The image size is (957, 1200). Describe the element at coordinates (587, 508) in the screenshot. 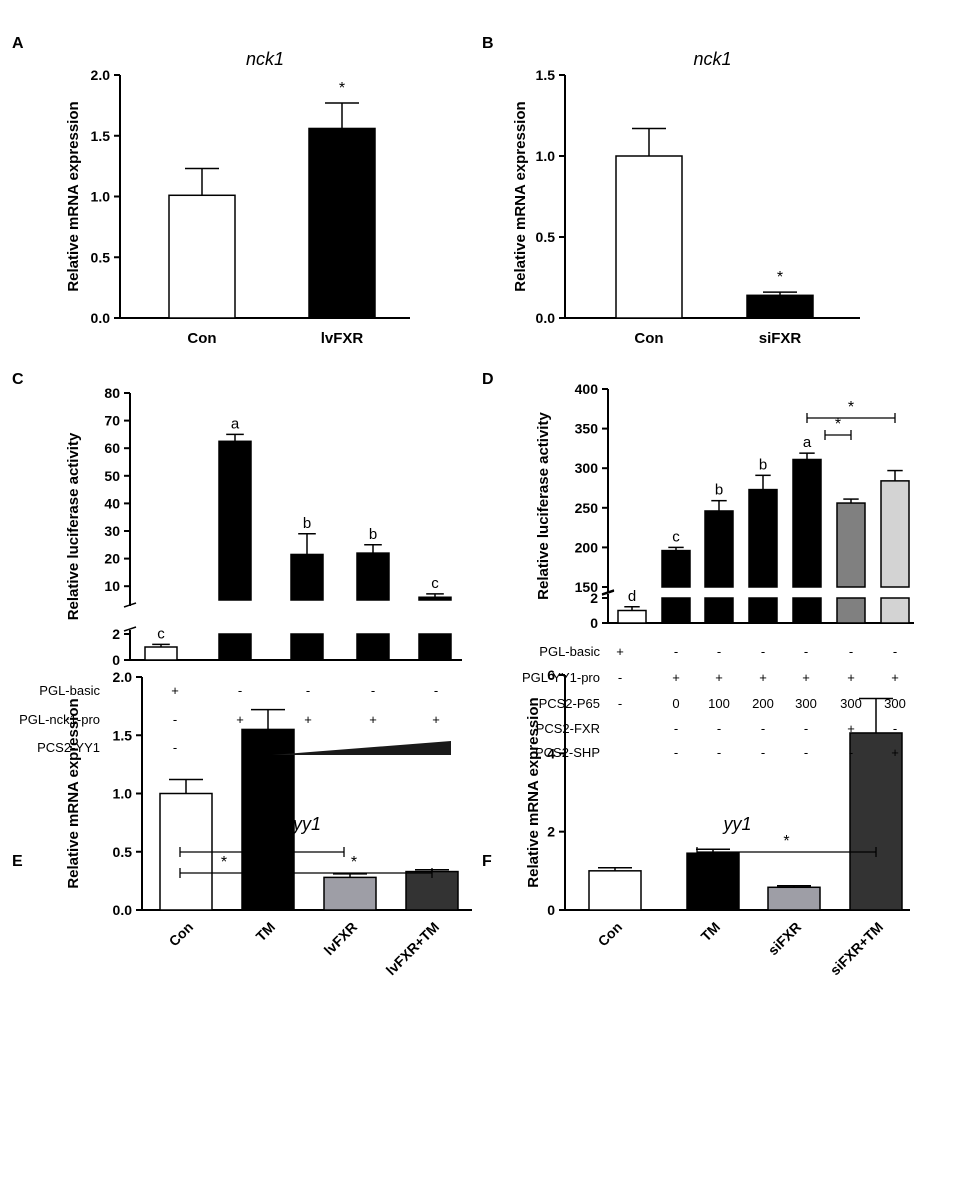

I see `panel-d-y-tick-label: 250` at that location.